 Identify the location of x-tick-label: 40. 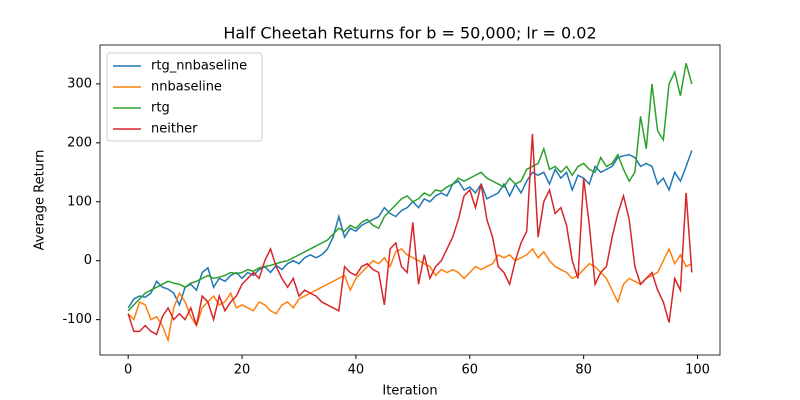
(356, 370).